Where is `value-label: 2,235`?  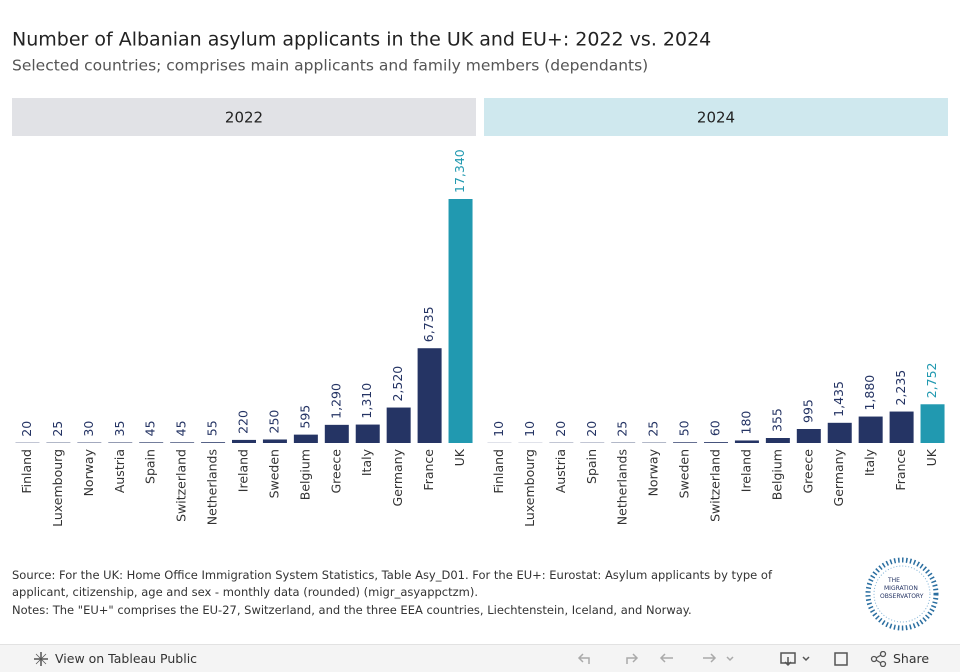 value-label: 2,235 is located at coordinates (900, 388).